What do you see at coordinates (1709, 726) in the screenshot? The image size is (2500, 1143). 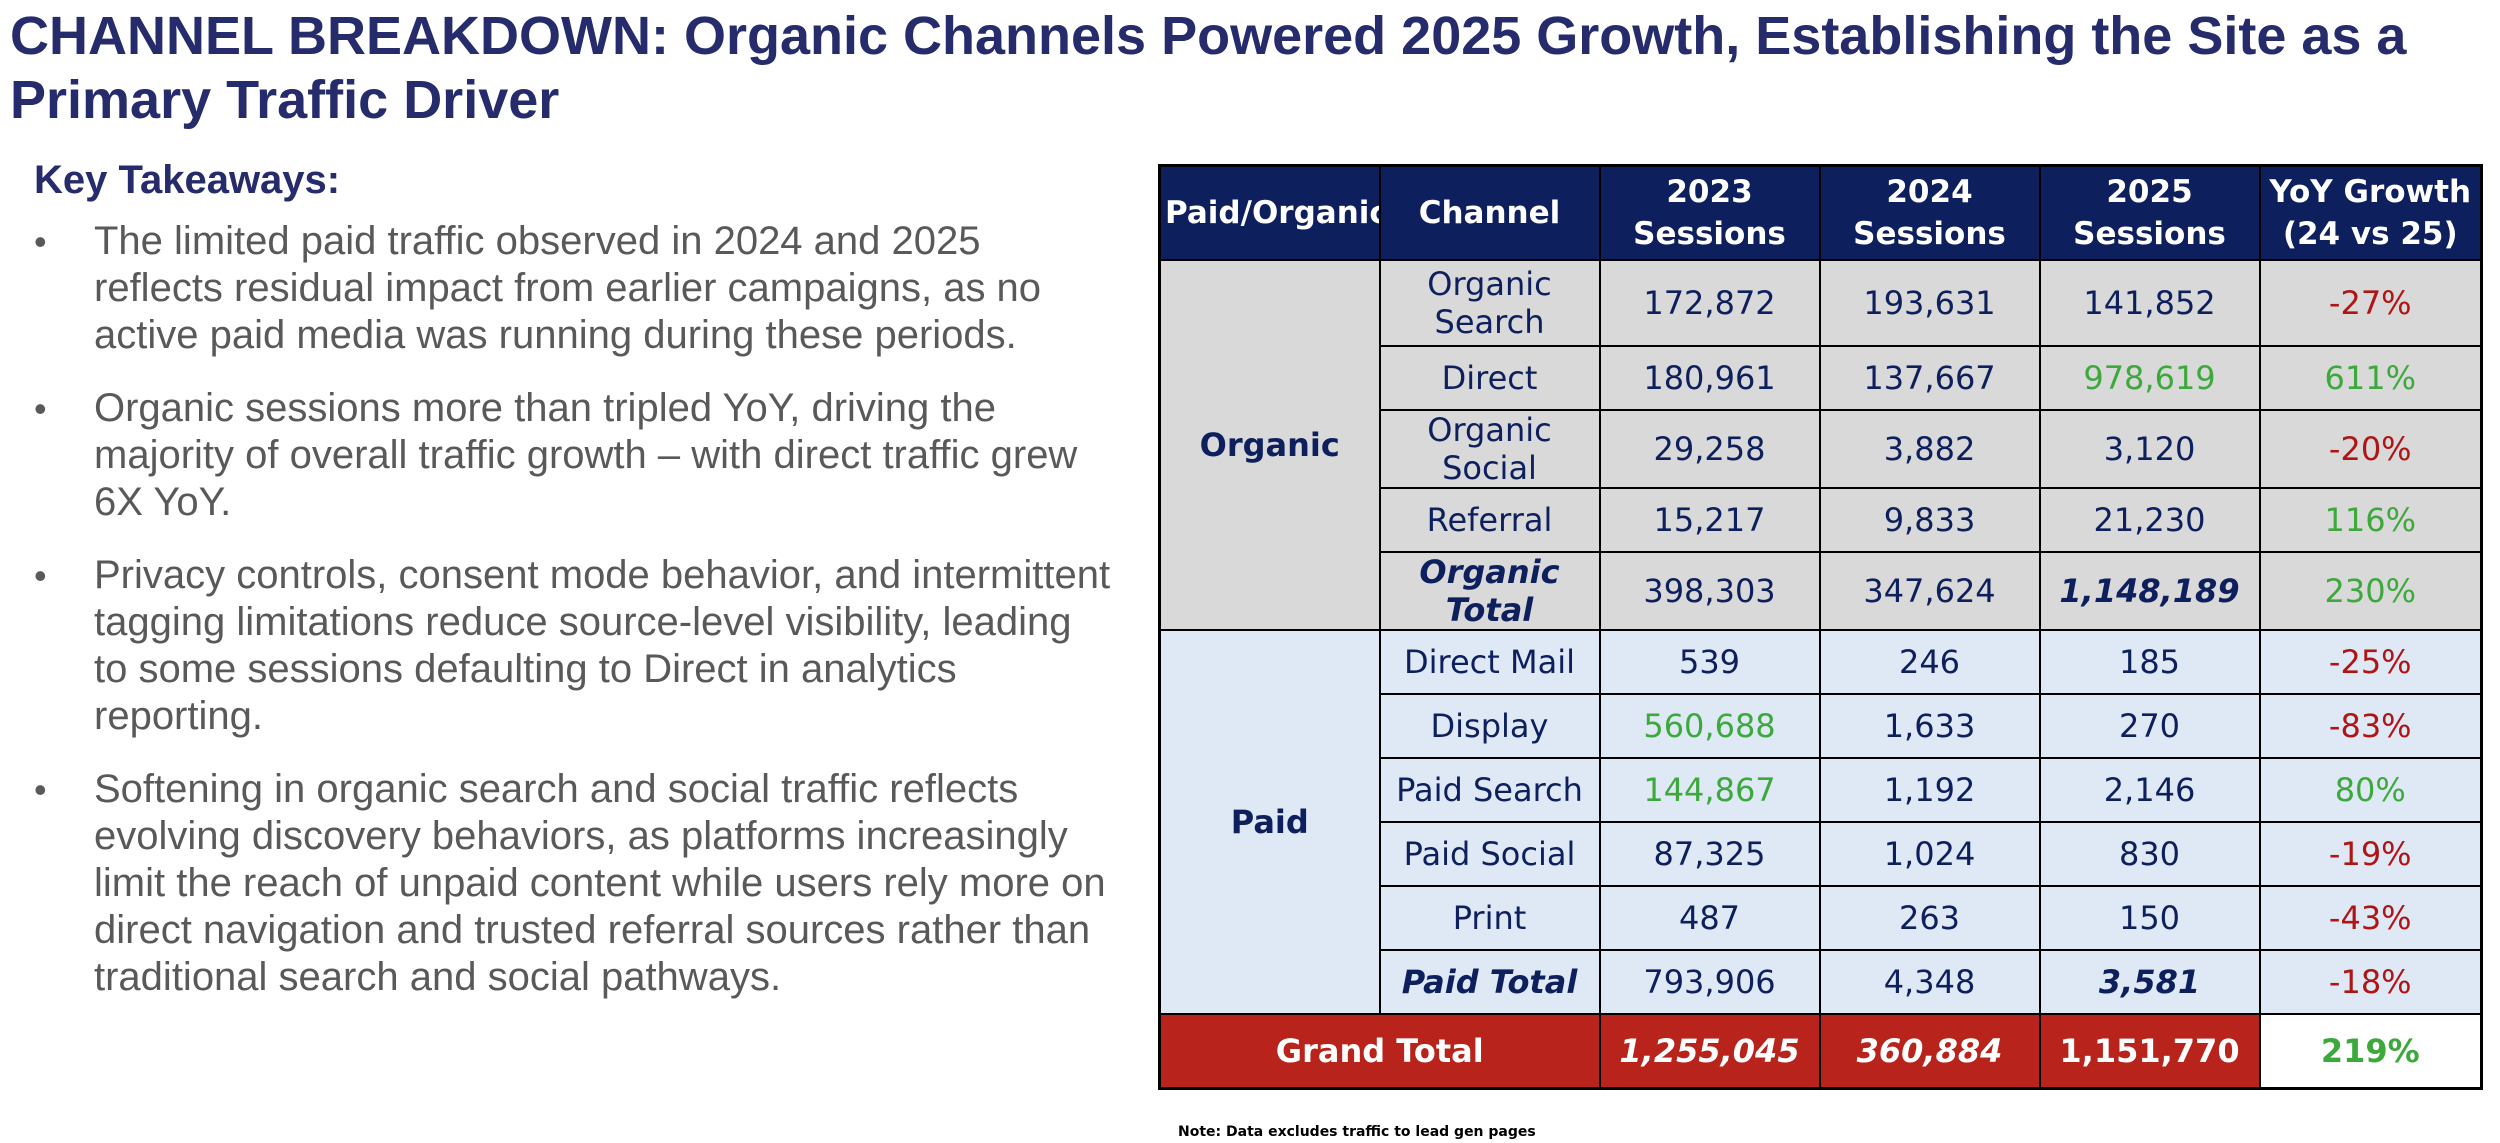 I see `sessions-2023-cell: 560,688` at bounding box center [1709, 726].